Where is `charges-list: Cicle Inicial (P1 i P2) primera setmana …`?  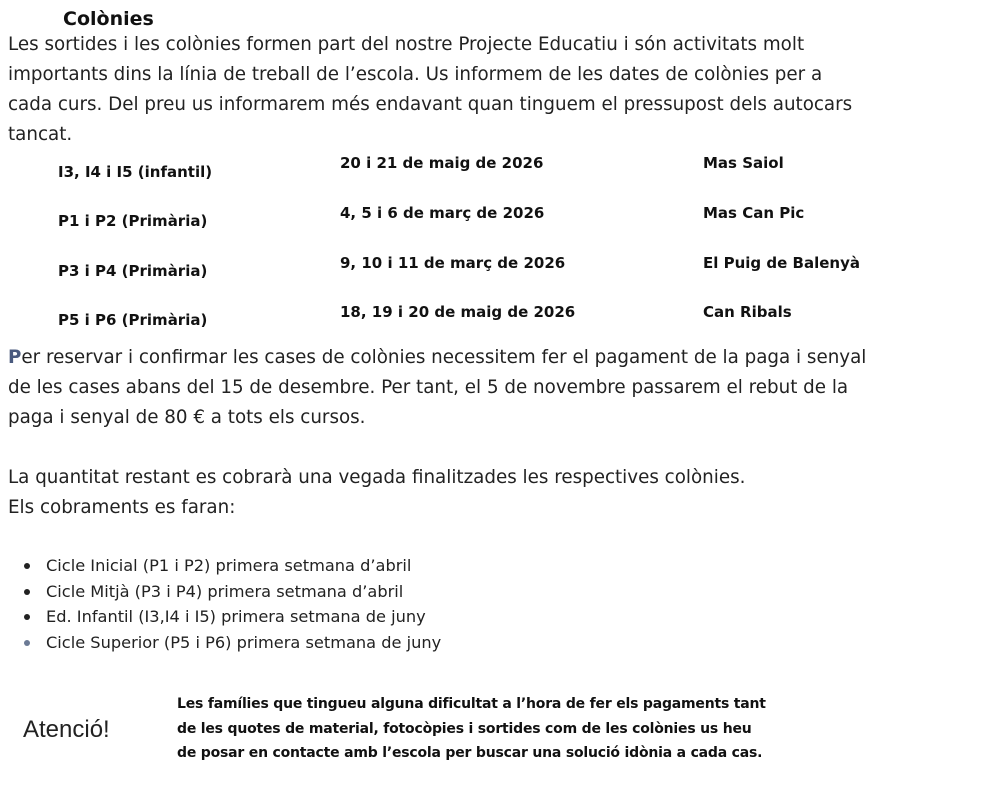 charges-list: Cicle Inicial (P1 i P2) primera setmana … is located at coordinates (220, 604).